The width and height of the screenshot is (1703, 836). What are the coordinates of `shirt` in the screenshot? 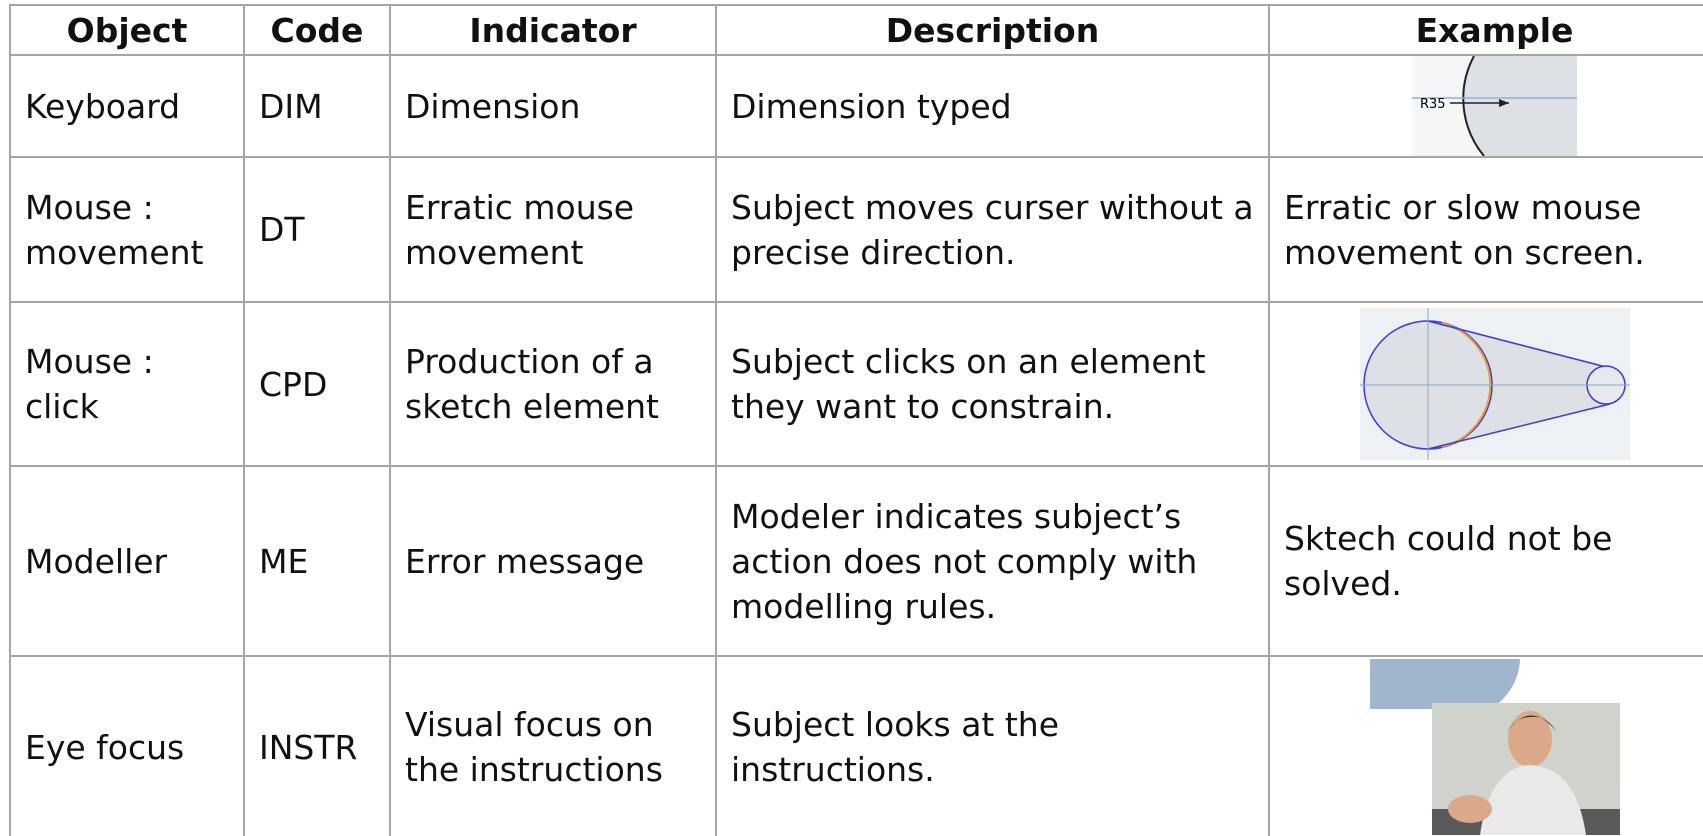 It's located at (1532, 800).